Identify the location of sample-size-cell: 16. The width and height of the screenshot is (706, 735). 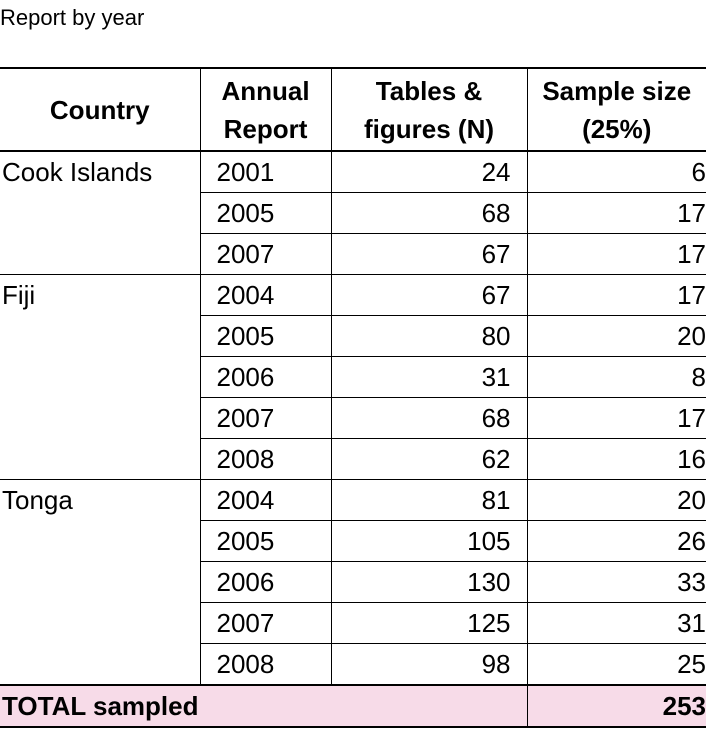
(616, 459).